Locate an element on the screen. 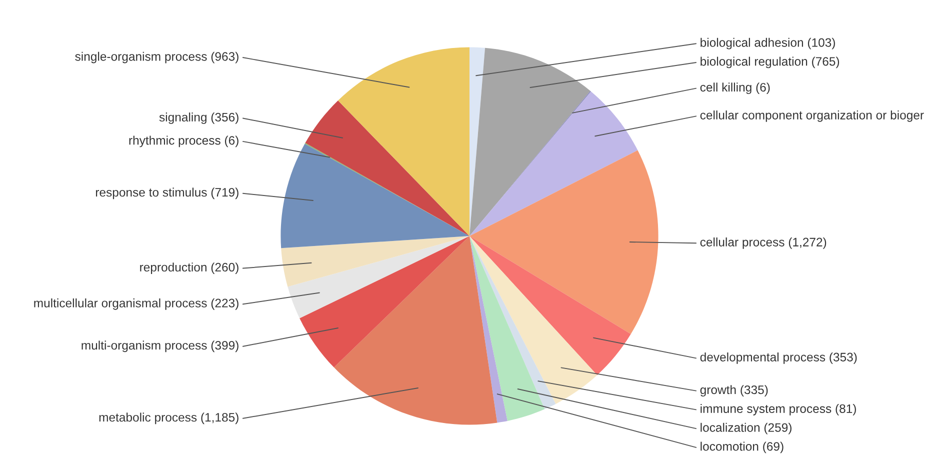 Image resolution: width=939 pixels, height=472 pixels. slice-label: signaling (356) is located at coordinates (198, 118).